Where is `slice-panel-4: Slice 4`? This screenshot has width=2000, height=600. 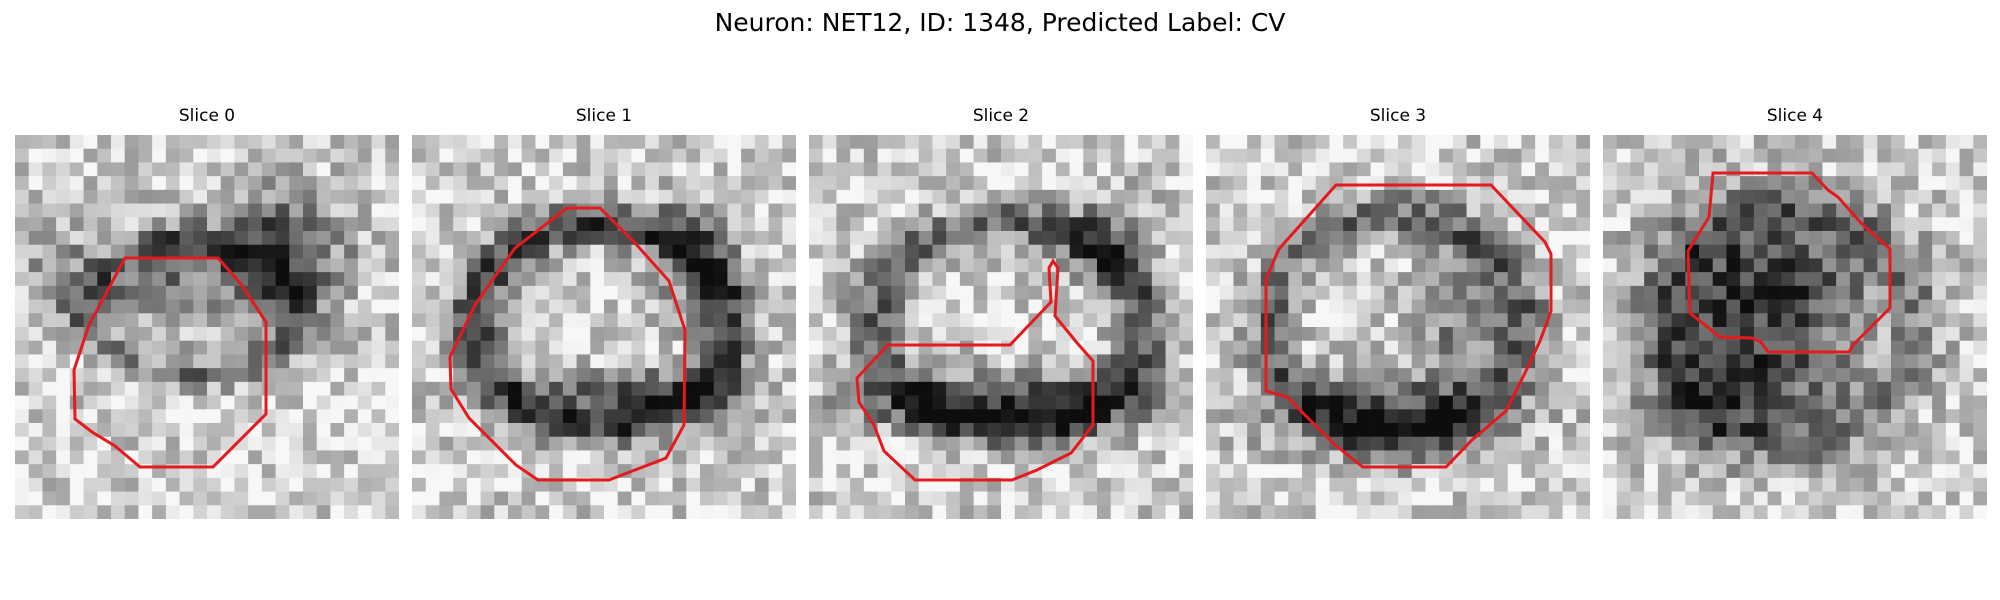
slice-panel-4: Slice 4 is located at coordinates (1795, 312).